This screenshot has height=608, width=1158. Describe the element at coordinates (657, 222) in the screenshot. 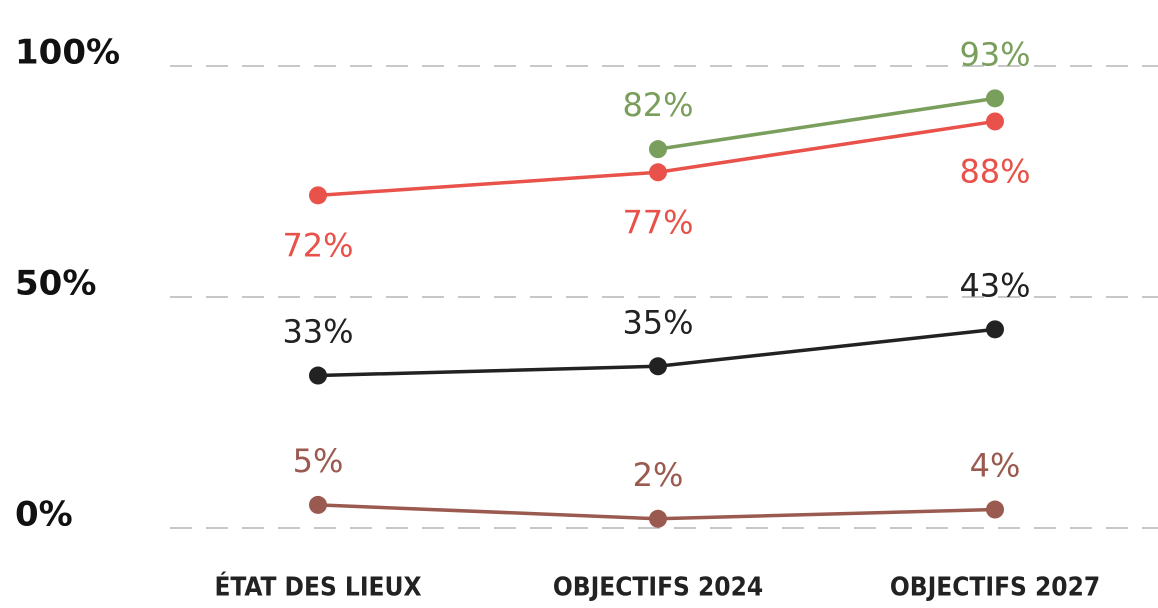

I see `data-label: 77%` at that location.